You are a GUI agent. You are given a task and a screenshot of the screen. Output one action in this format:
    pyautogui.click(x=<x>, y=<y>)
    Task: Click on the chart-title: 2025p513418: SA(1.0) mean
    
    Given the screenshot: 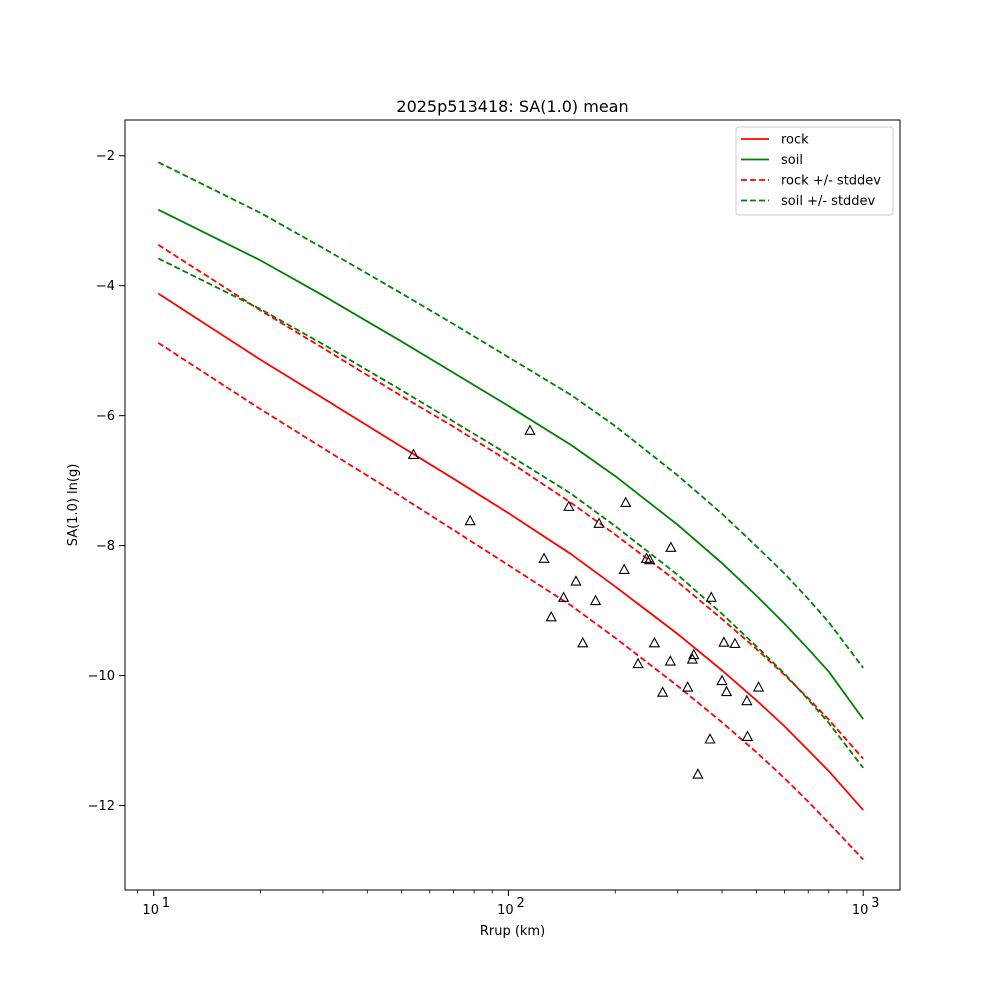 What is the action you would take?
    pyautogui.click(x=512, y=106)
    